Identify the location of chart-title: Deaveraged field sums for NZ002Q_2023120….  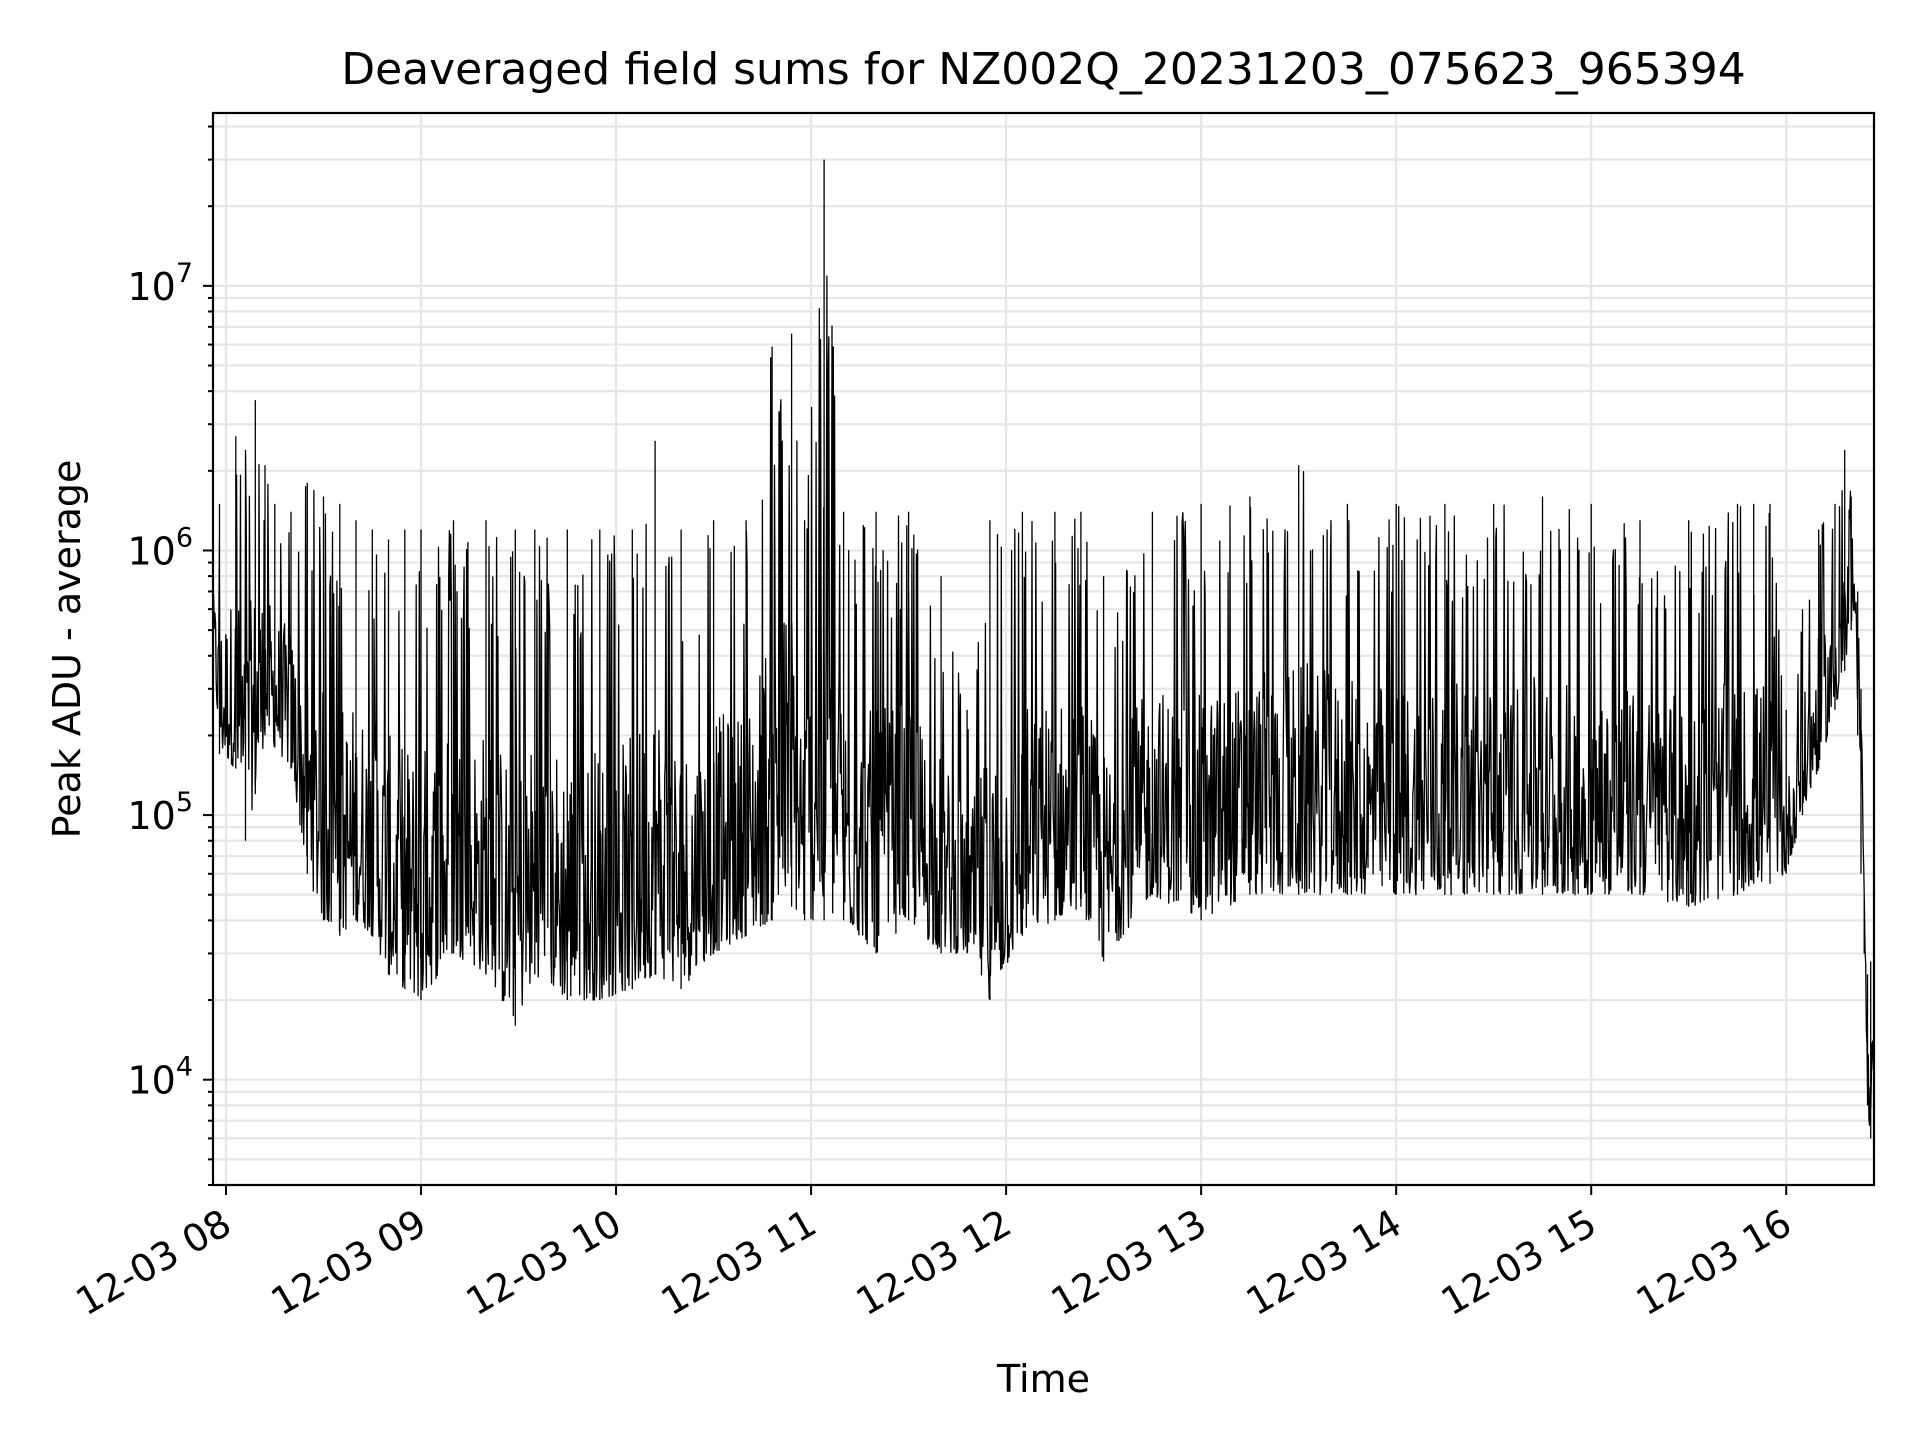
(1043, 69).